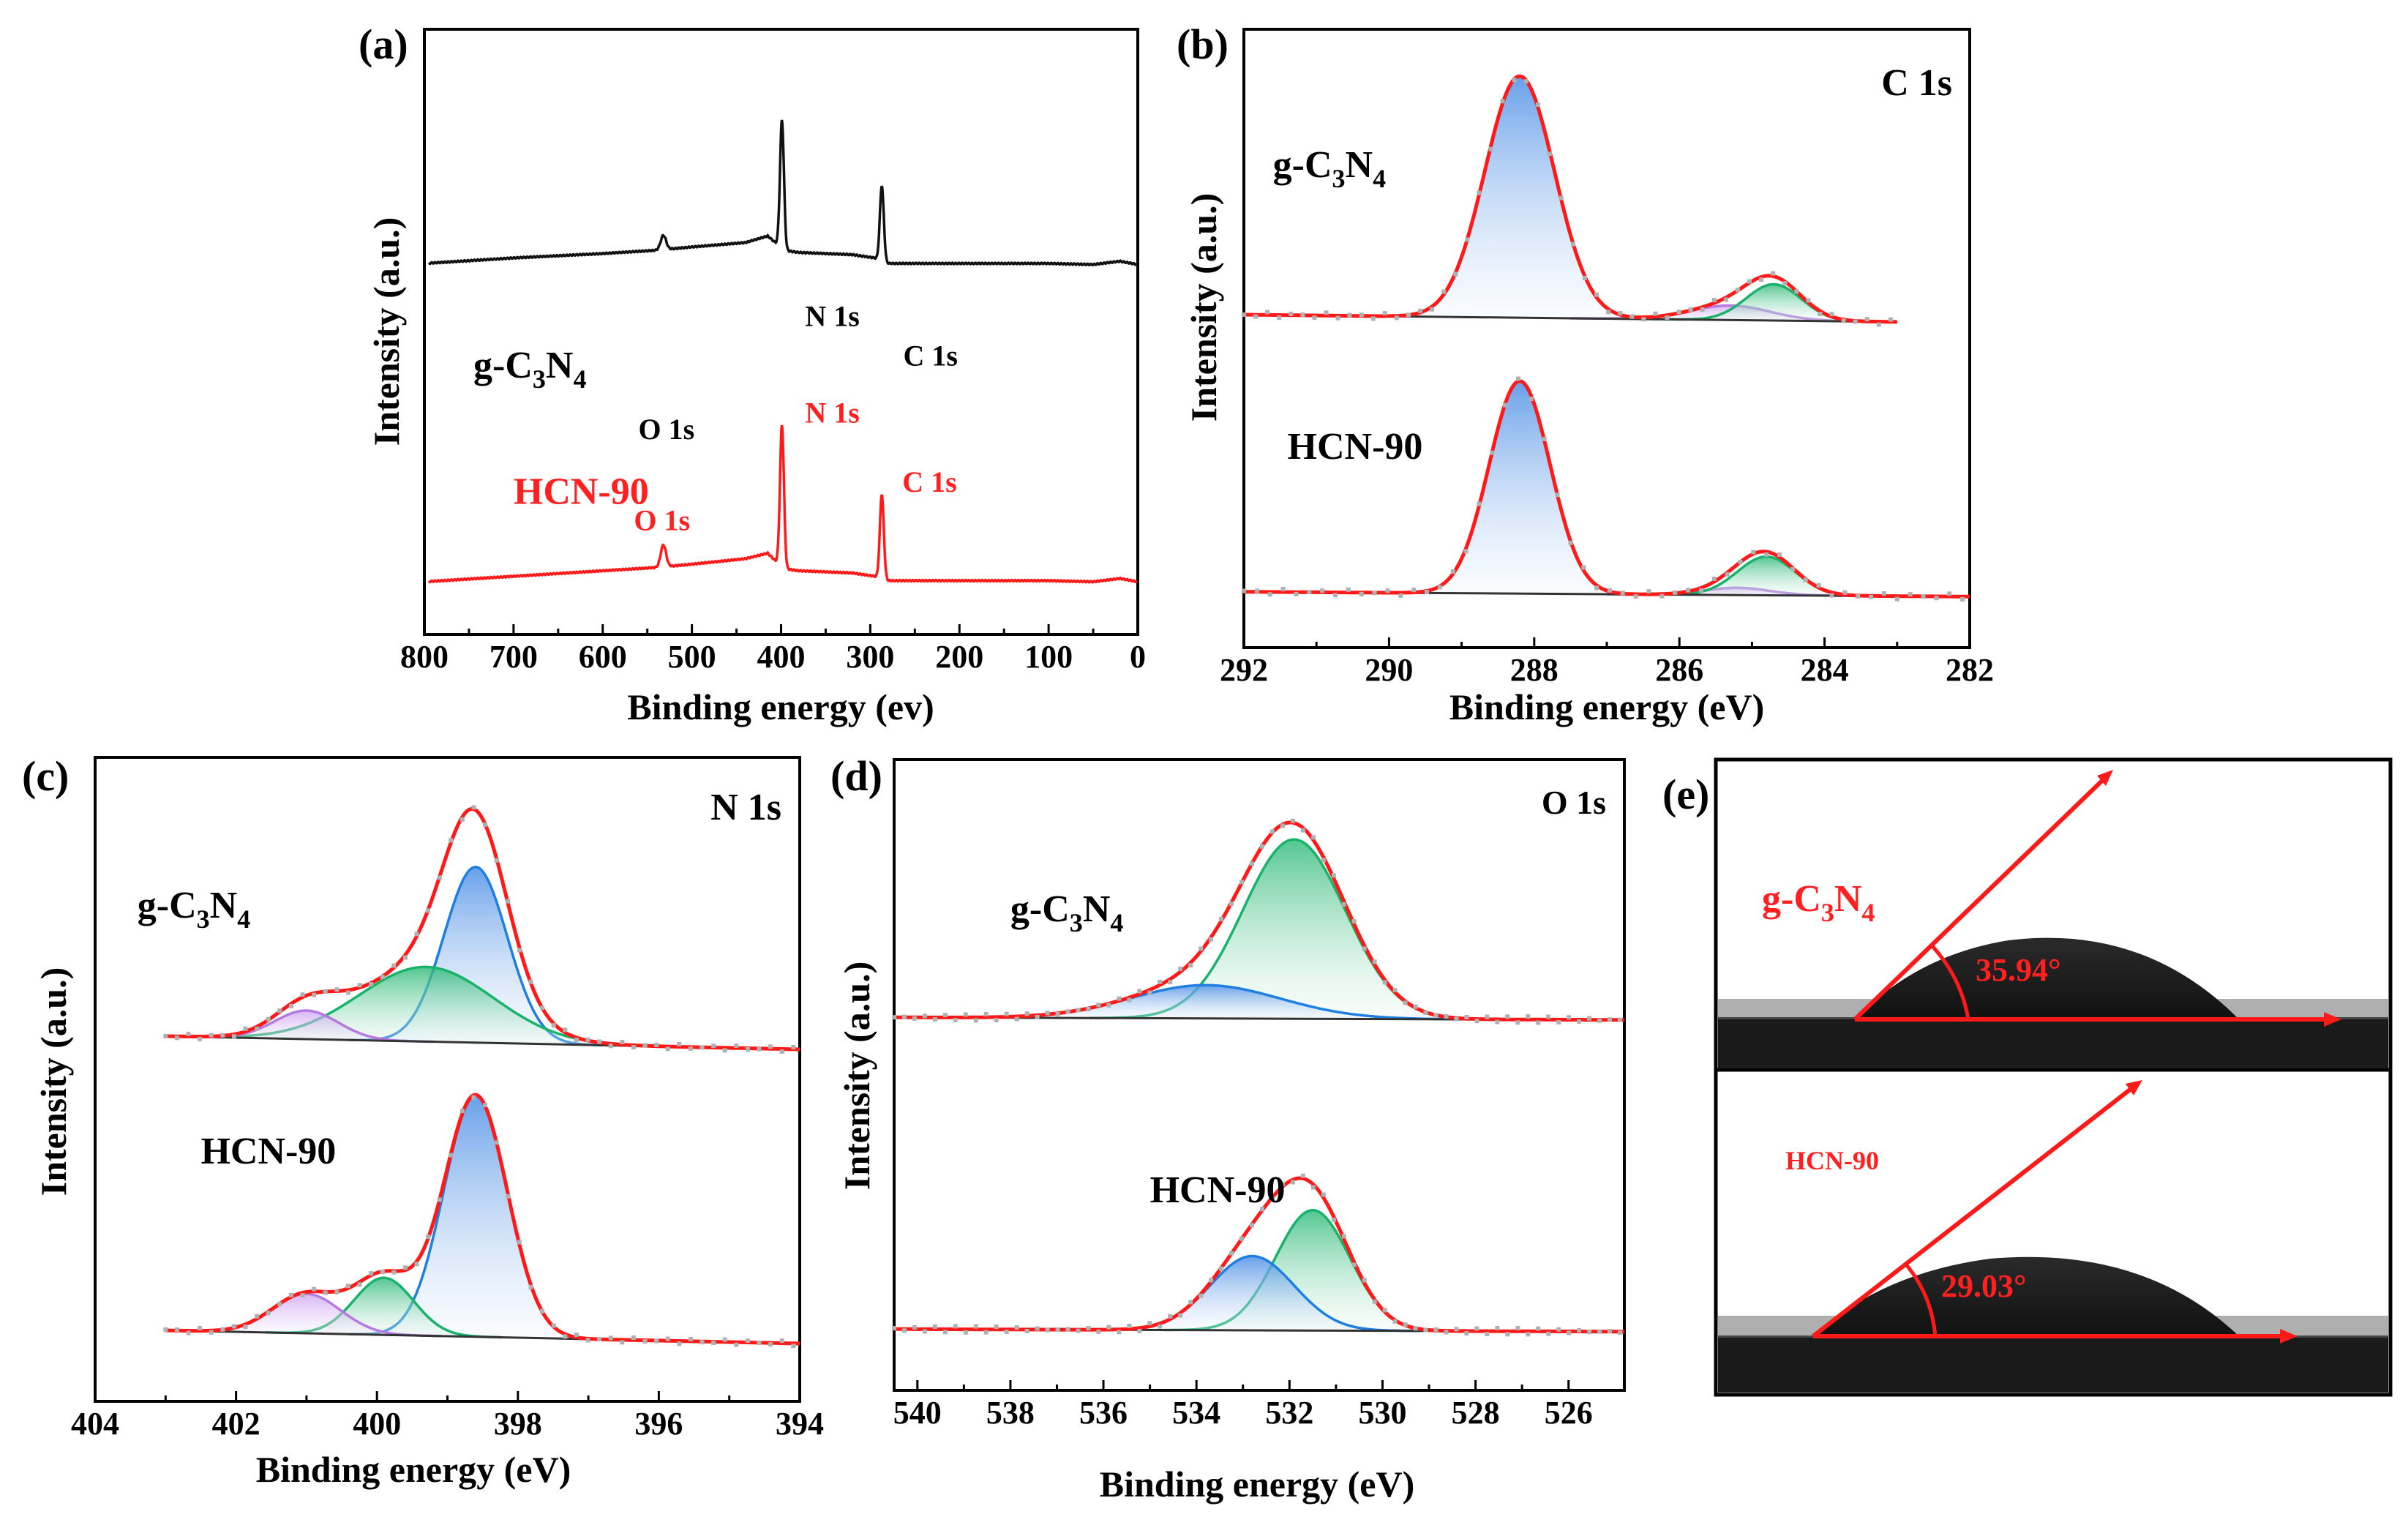 Image resolution: width=2408 pixels, height=1525 pixels. Describe the element at coordinates (1685, 795) in the screenshot. I see `panel-e-letter: (e)` at that location.